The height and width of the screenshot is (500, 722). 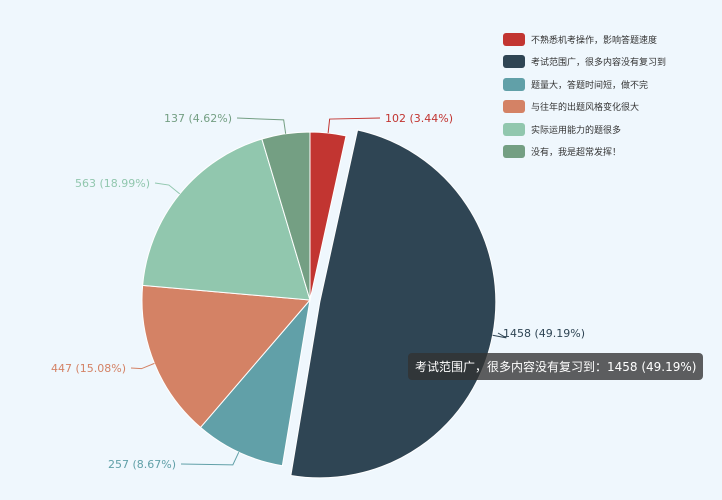 I want to click on data-label: 137 (4.62%), so click(x=198, y=118).